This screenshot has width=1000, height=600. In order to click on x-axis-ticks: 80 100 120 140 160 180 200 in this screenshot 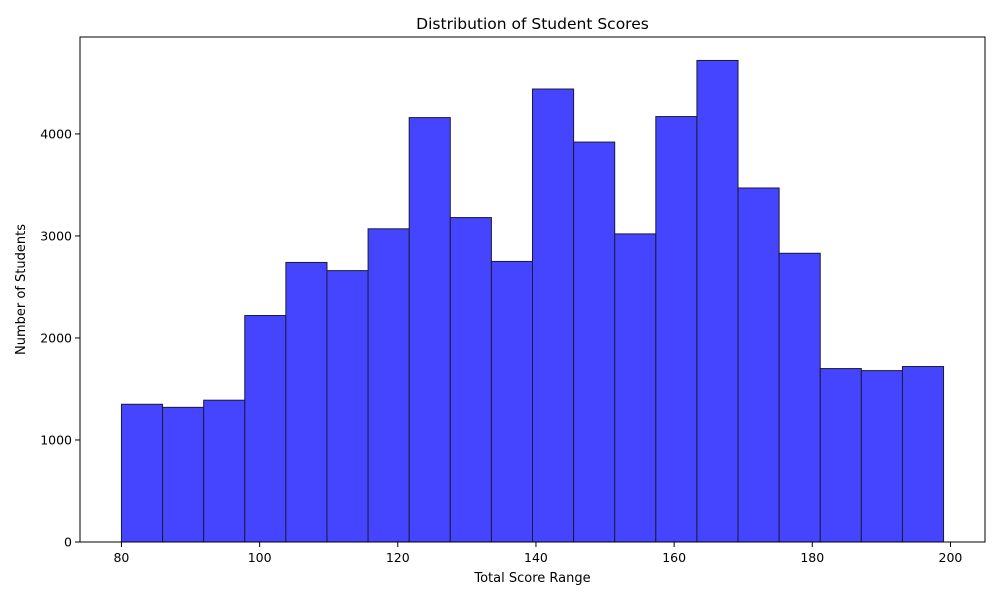, I will do `click(537, 553)`.